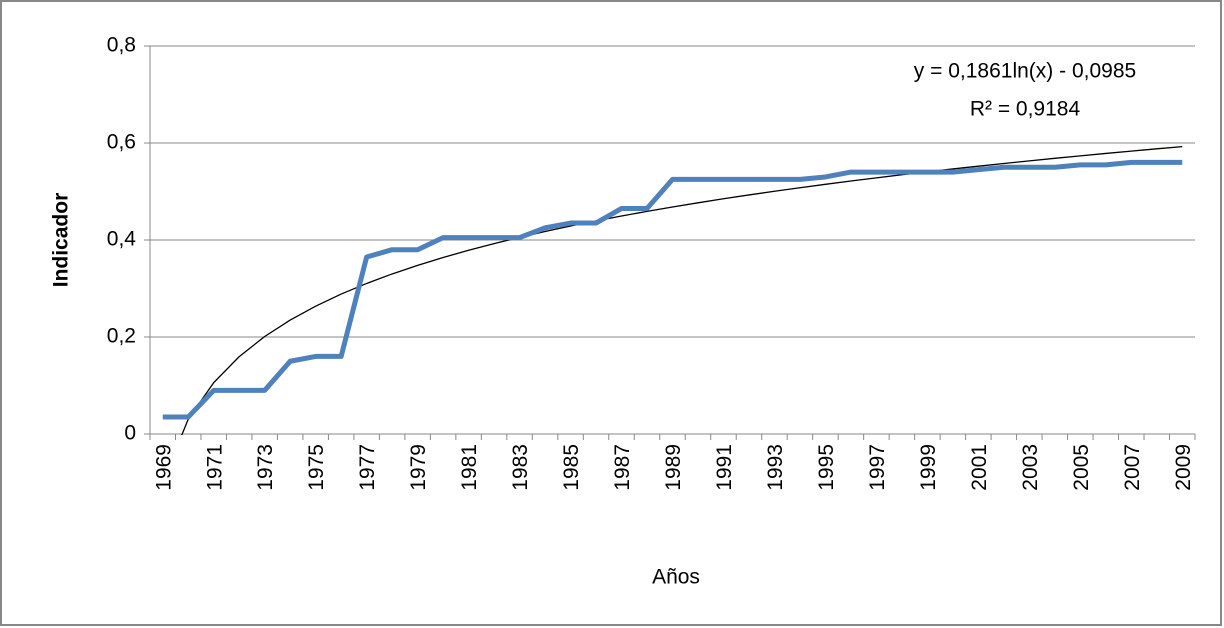 The height and width of the screenshot is (628, 1224). Describe the element at coordinates (979, 467) in the screenshot. I see `x-tick-label: 2001` at that location.